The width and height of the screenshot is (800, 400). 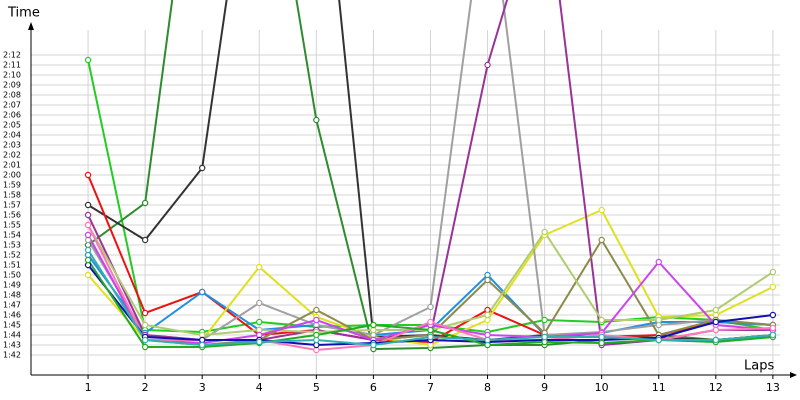 What do you see at coordinates (88, 387) in the screenshot?
I see `x-tick-label: 1` at bounding box center [88, 387].